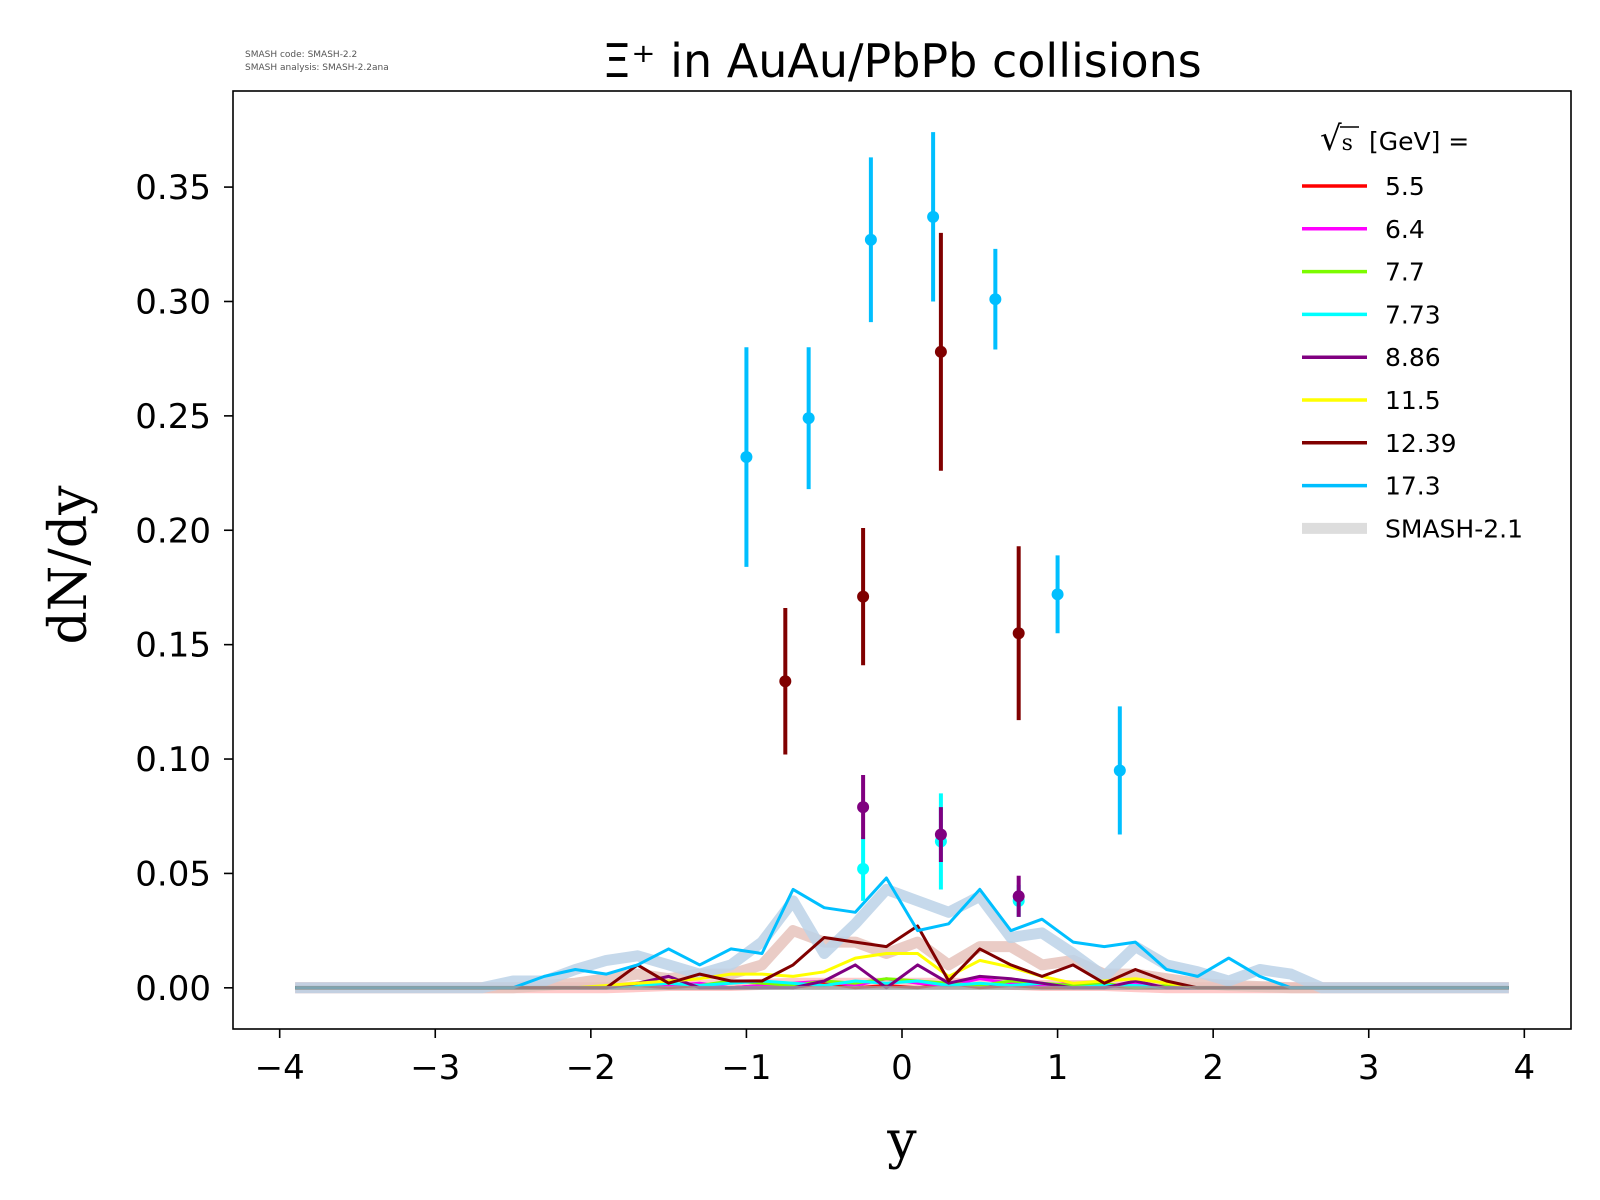 Image resolution: width=1600 pixels, height=1200 pixels. I want to click on y-tick-label: 0.10, so click(173, 760).